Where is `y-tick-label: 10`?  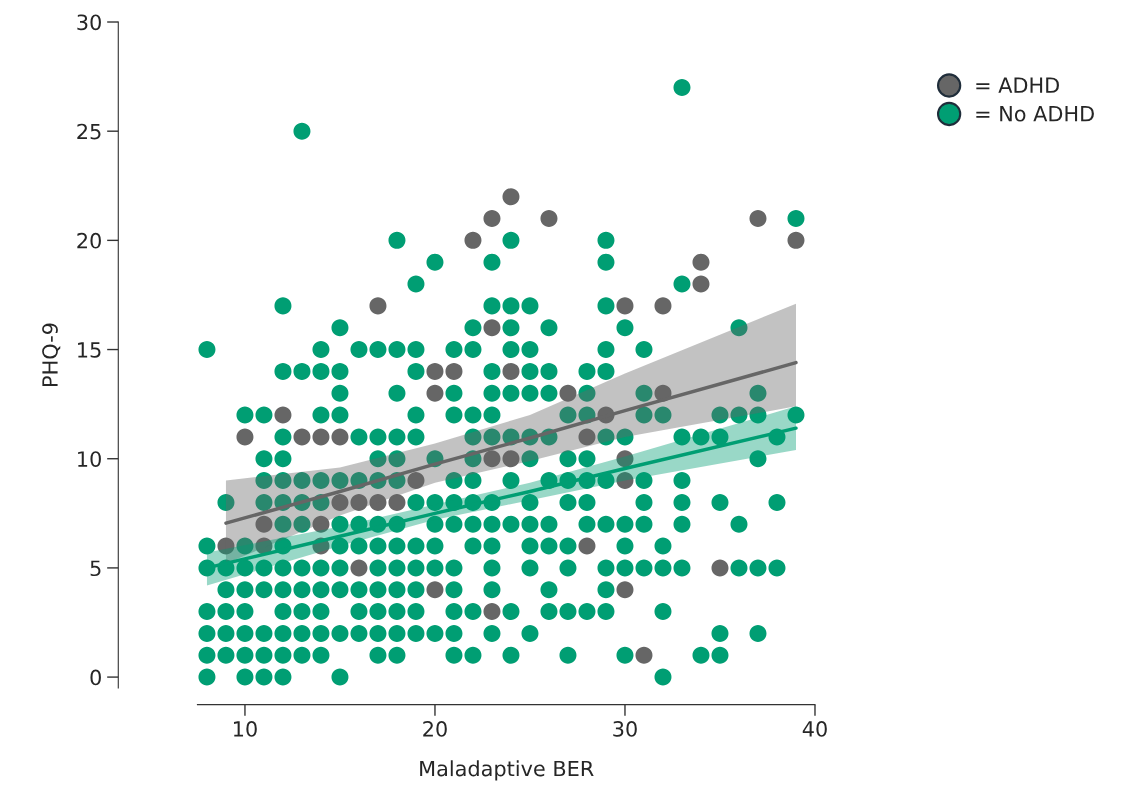 y-tick-label: 10 is located at coordinates (89, 459).